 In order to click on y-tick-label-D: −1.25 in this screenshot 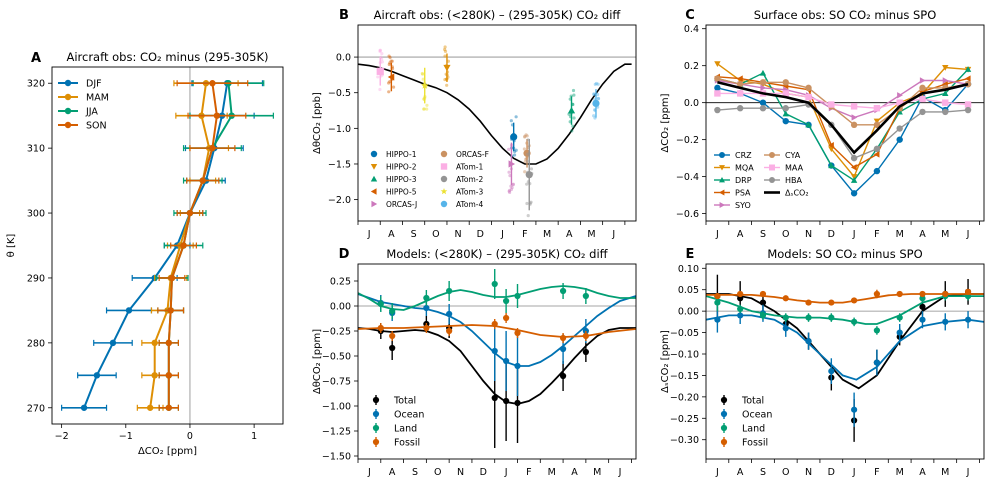, I will do `click(336, 432)`.